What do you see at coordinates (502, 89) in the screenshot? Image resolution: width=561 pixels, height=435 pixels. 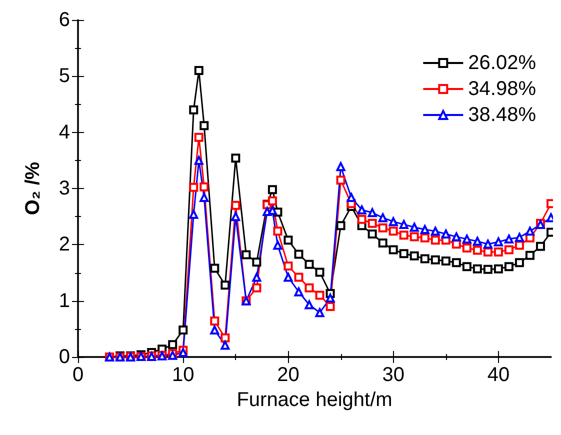 I see `legend-label: 34.98%` at bounding box center [502, 89].